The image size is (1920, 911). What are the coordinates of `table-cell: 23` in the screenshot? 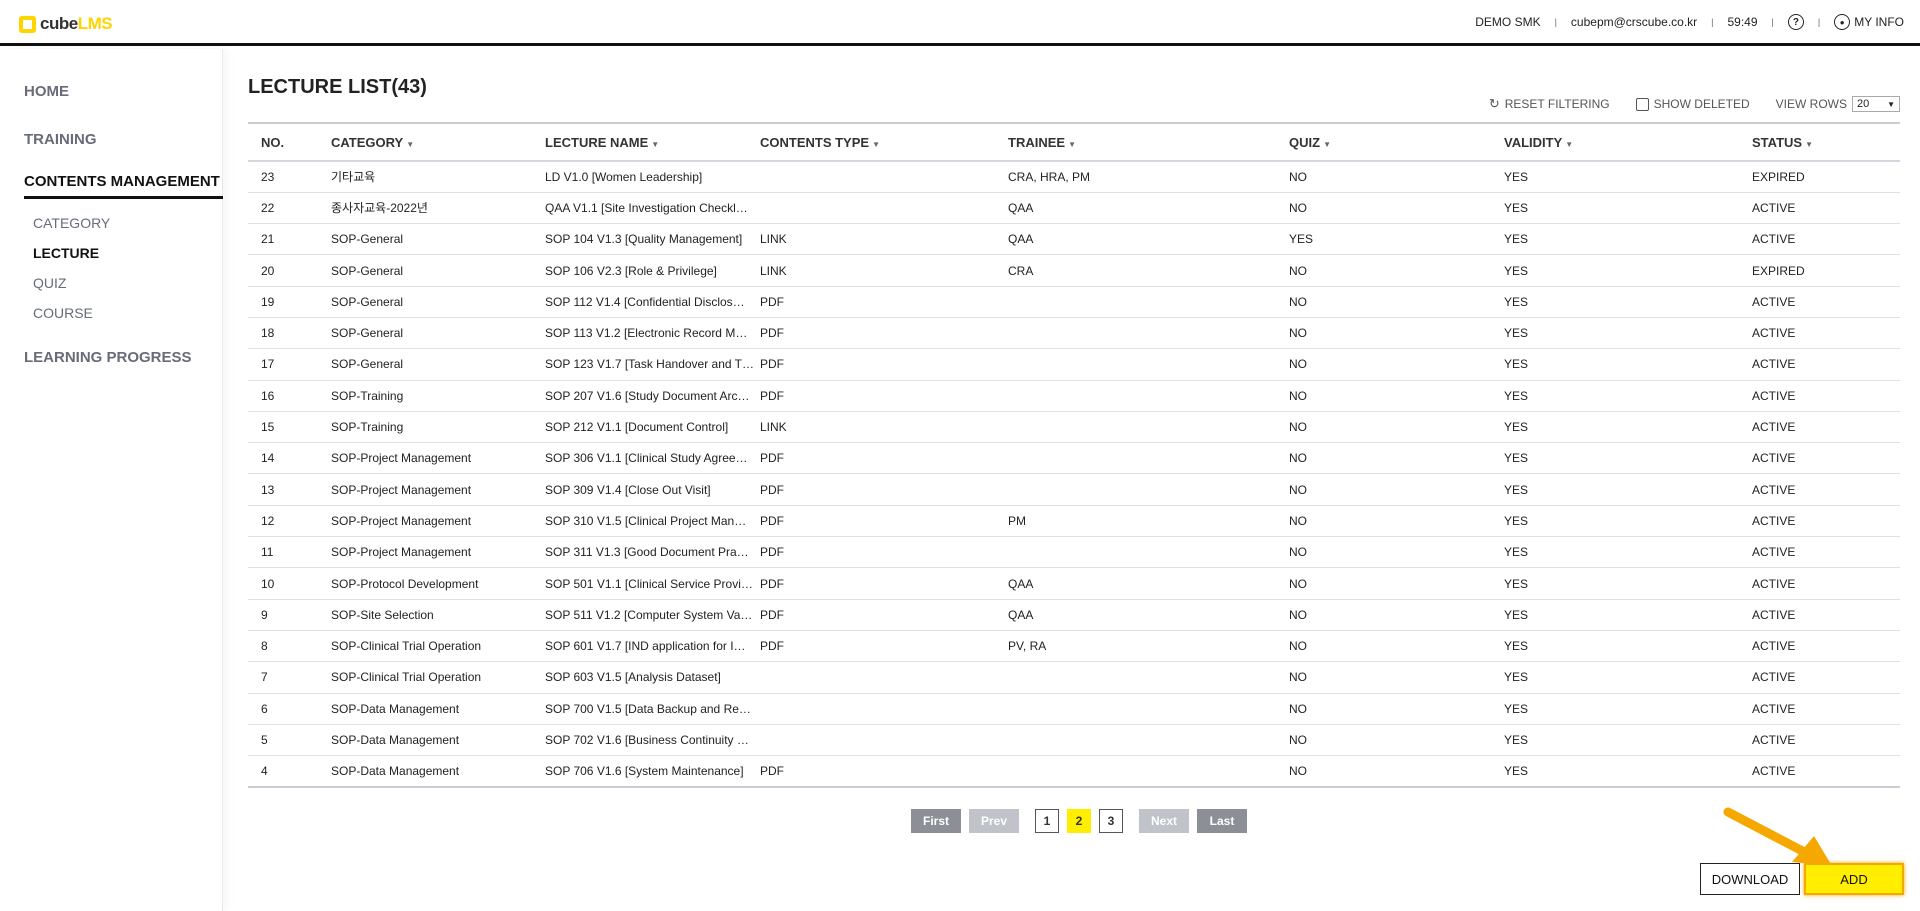 It's located at (289, 177).